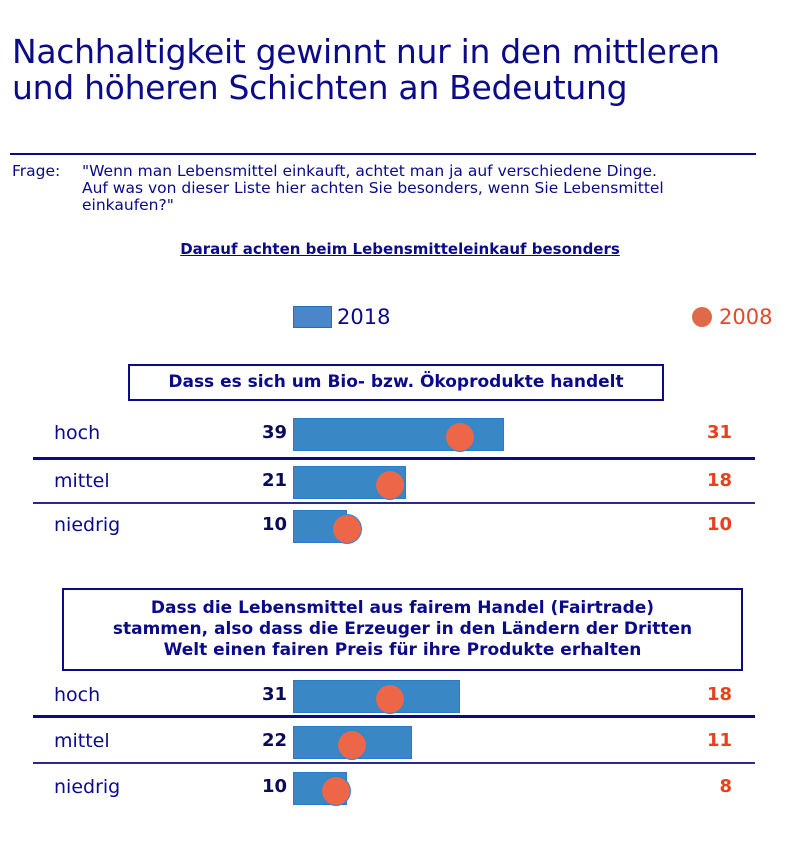 This screenshot has height=844, width=790. What do you see at coordinates (274, 480) in the screenshot?
I see `value-label-2018: 21` at bounding box center [274, 480].